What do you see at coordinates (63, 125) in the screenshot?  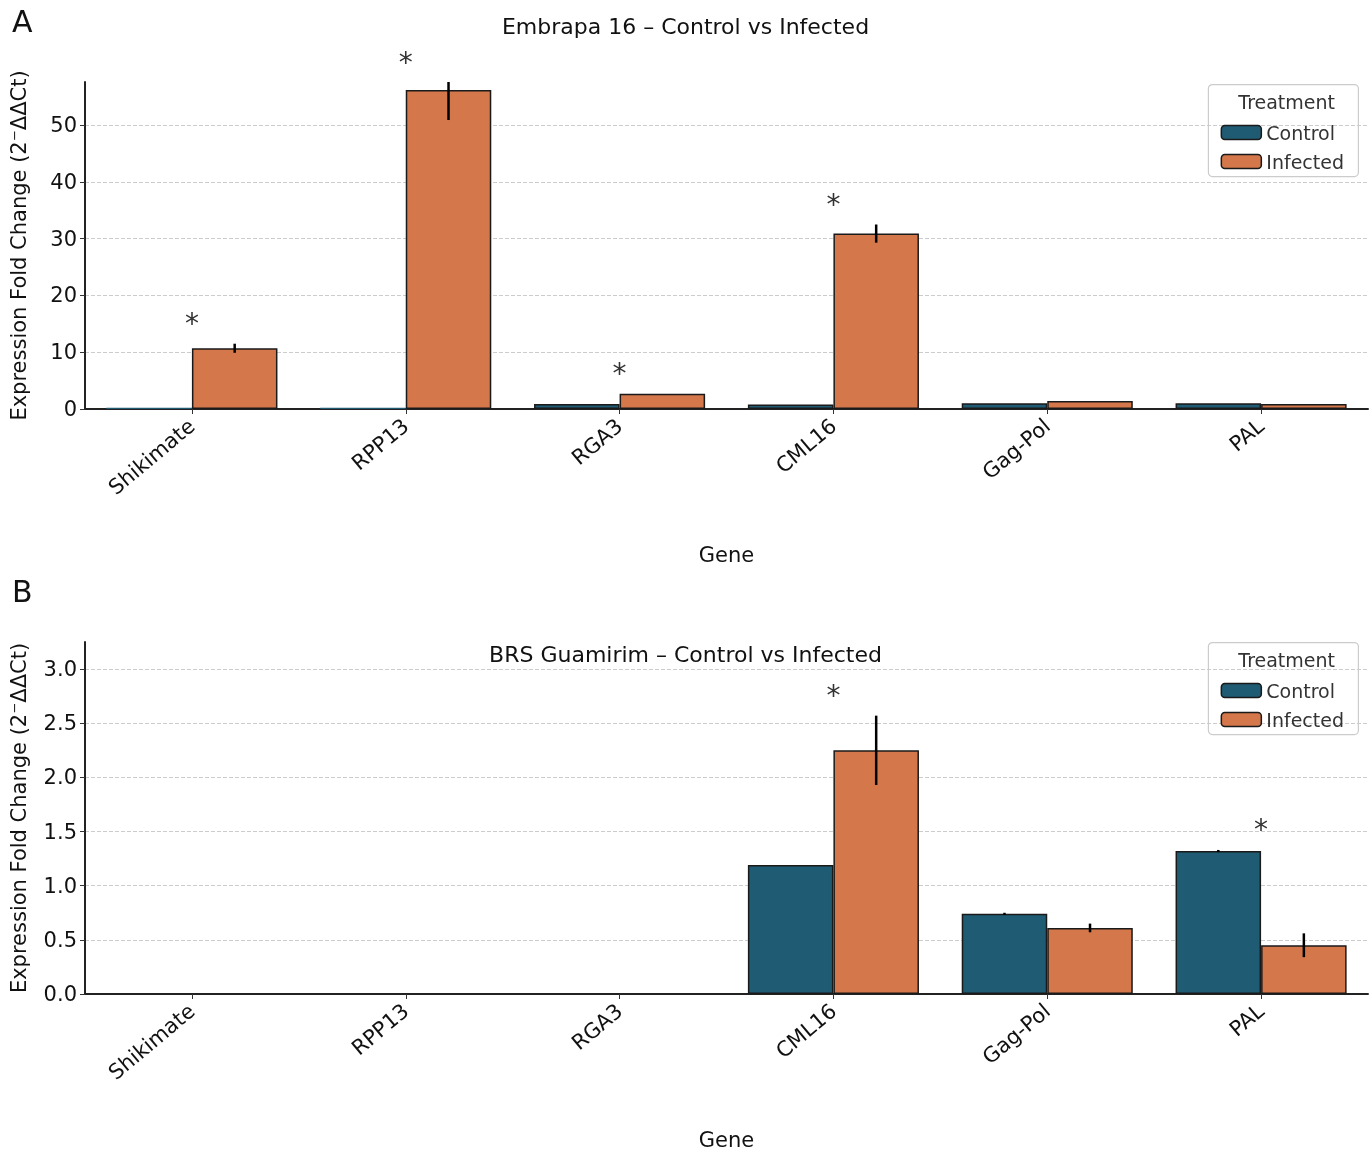 I see `y-tick-label: 50` at bounding box center [63, 125].